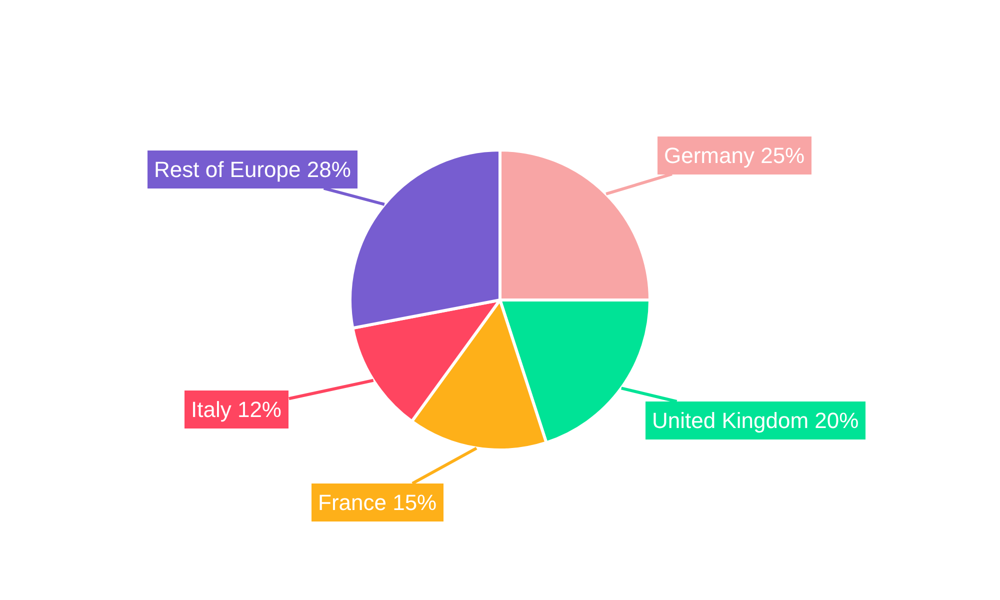  What do you see at coordinates (236, 409) in the screenshot?
I see `slice-label: Italy 12%` at bounding box center [236, 409].